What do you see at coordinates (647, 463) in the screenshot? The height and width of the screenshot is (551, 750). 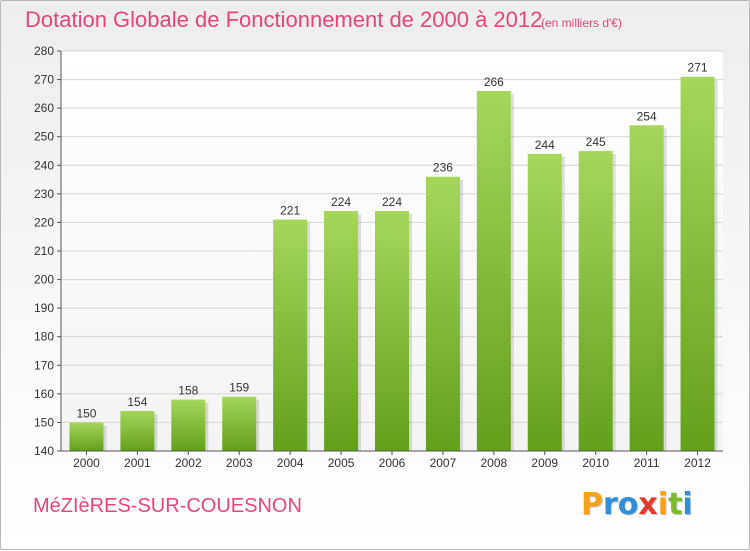 I see `x-tick-label: 2011` at bounding box center [647, 463].